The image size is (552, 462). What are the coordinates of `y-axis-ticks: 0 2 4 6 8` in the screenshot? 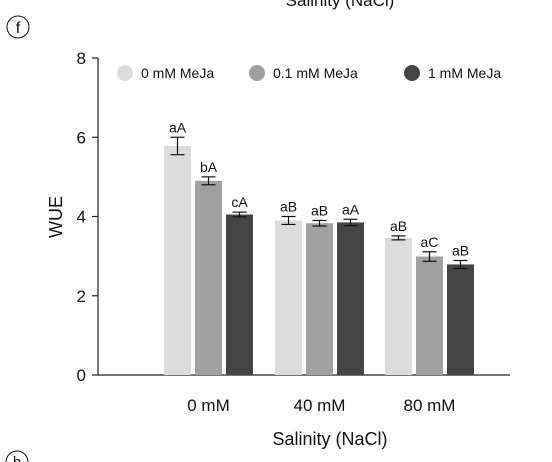 It's located at (87, 217).